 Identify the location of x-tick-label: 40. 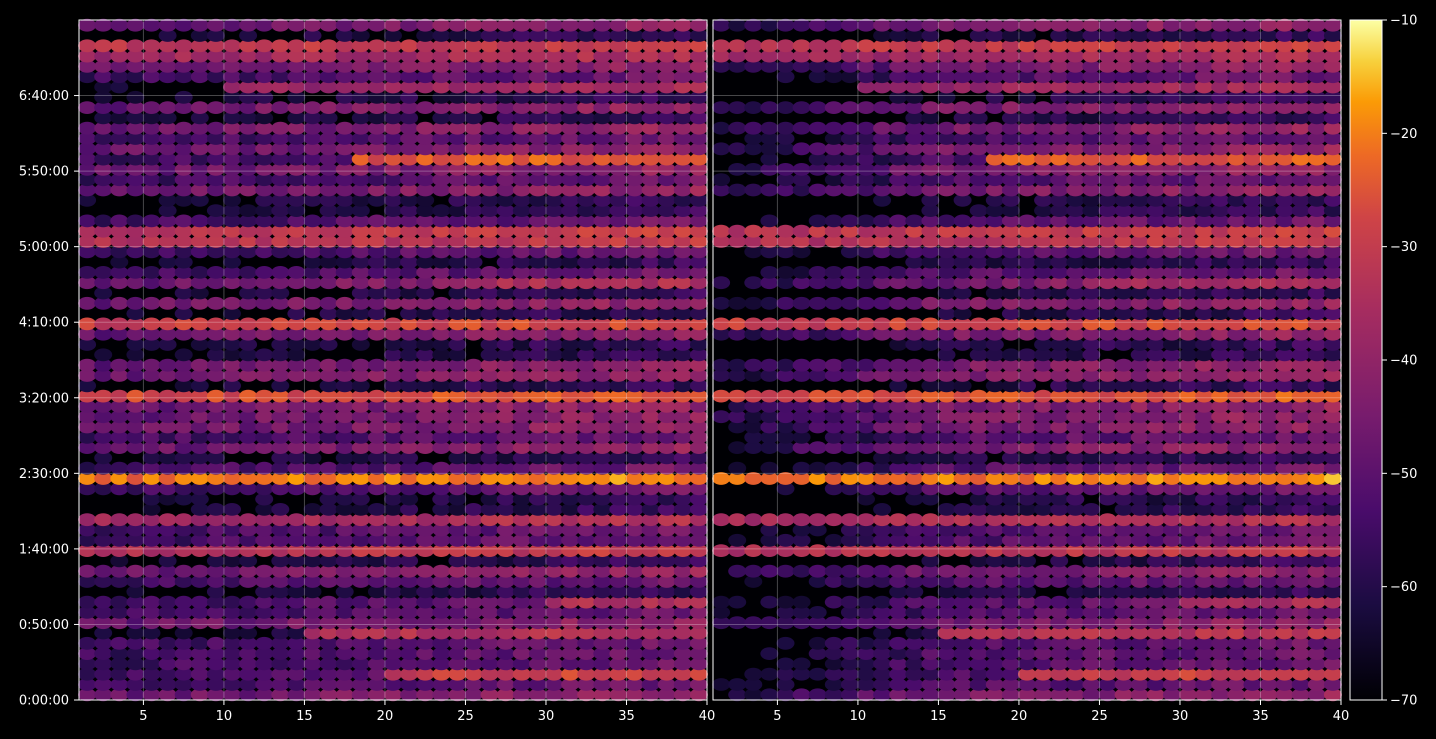
(1341, 716).